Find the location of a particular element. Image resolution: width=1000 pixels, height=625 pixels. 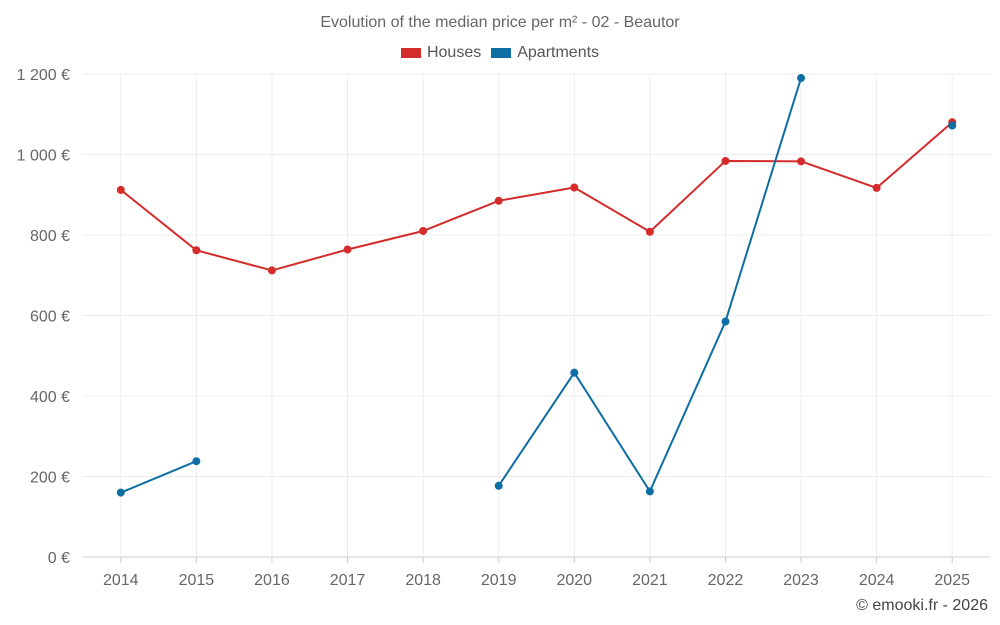

legend-item-houses: Houses is located at coordinates (441, 53).